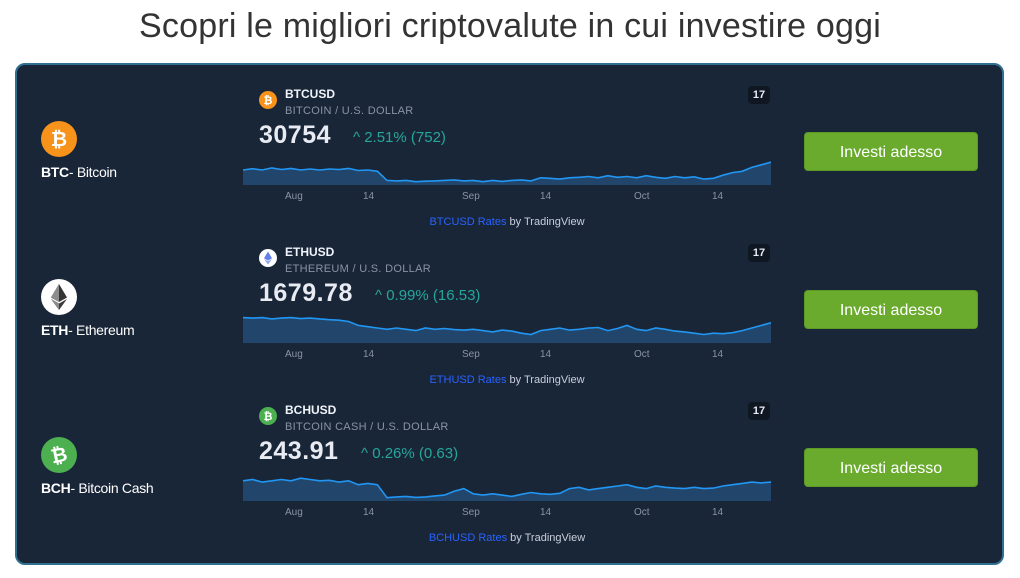 The height and width of the screenshot is (578, 1020). I want to click on price-change: ^ 0.99% (16.53), so click(428, 295).